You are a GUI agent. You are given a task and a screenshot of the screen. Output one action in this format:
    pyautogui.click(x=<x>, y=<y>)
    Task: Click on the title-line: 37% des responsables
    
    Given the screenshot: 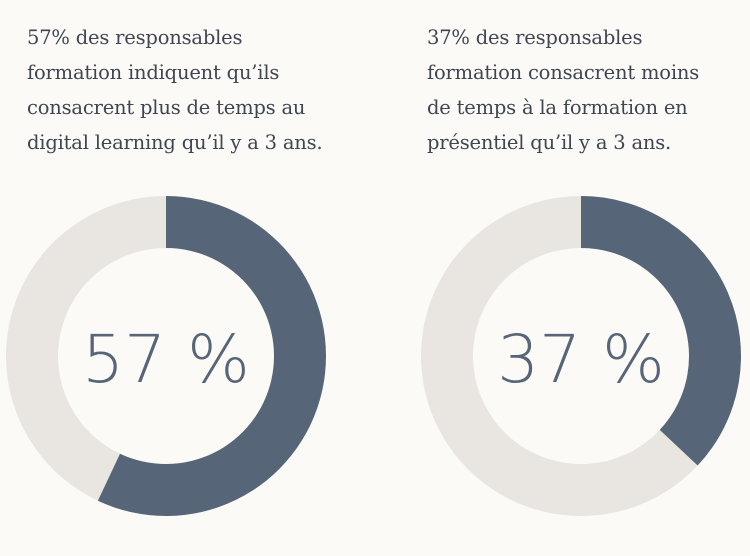 What is the action you would take?
    pyautogui.click(x=535, y=37)
    